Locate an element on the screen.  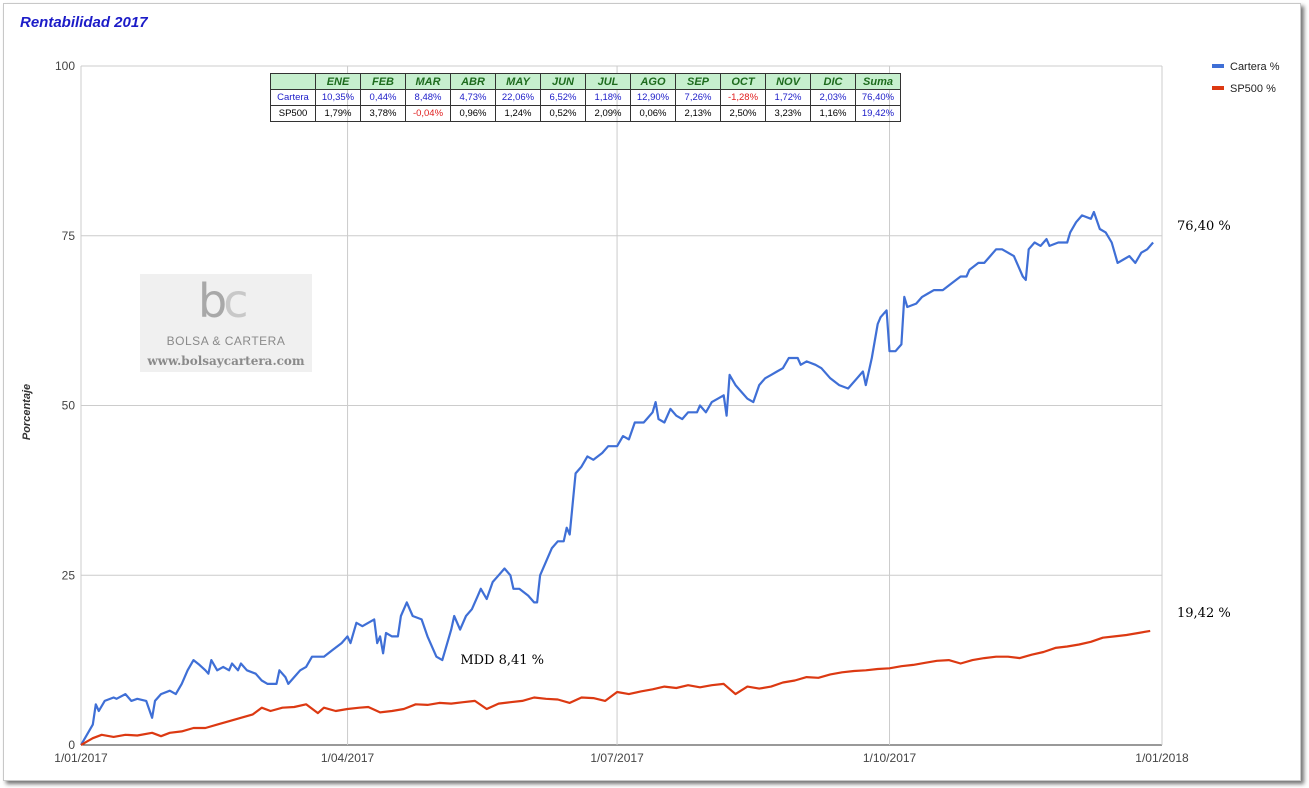
table-header-cell: MAY is located at coordinates (518, 81).